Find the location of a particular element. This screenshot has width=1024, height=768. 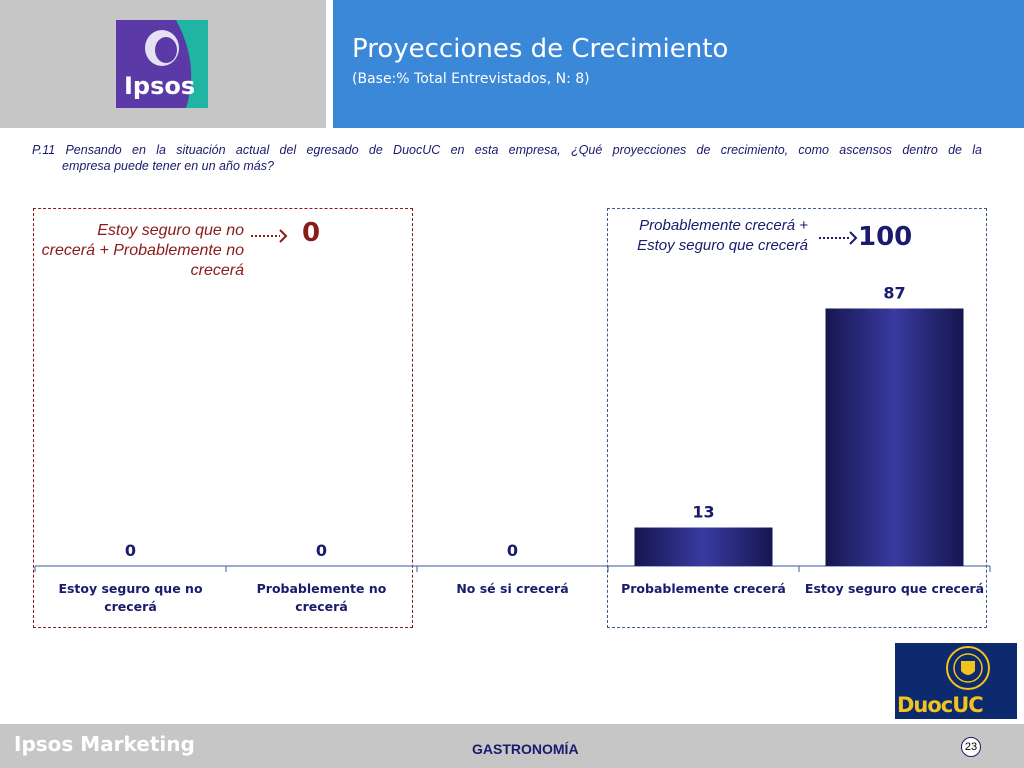

category-label-0: Estoy seguro que no crecerá is located at coordinates (130, 597).